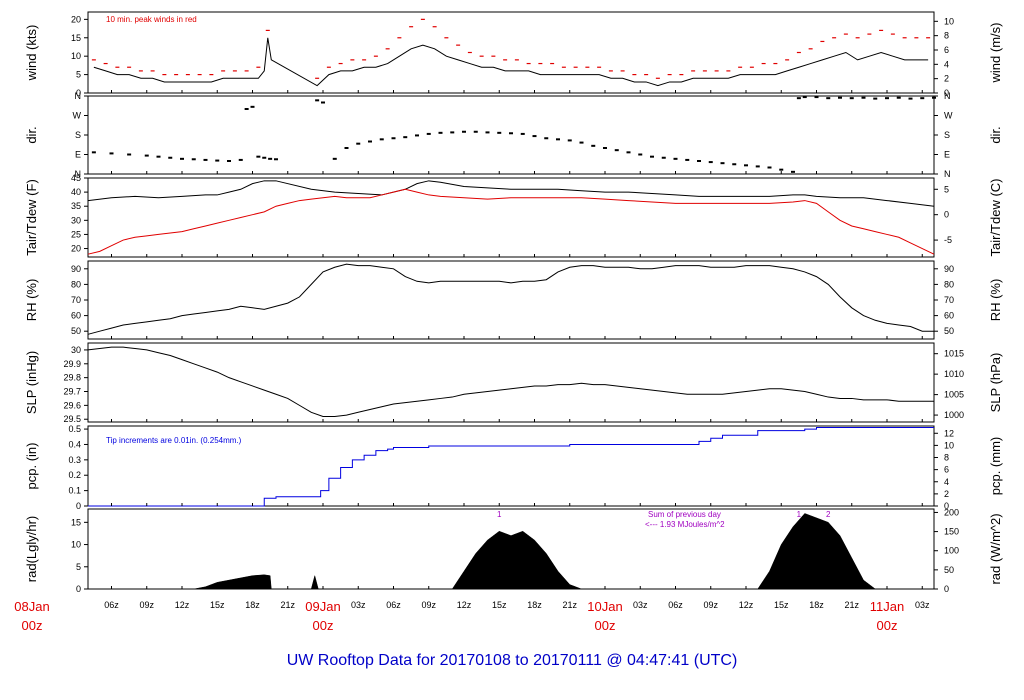  Describe the element at coordinates (76, 522) in the screenshot. I see `y-tick-label: 15` at that location.